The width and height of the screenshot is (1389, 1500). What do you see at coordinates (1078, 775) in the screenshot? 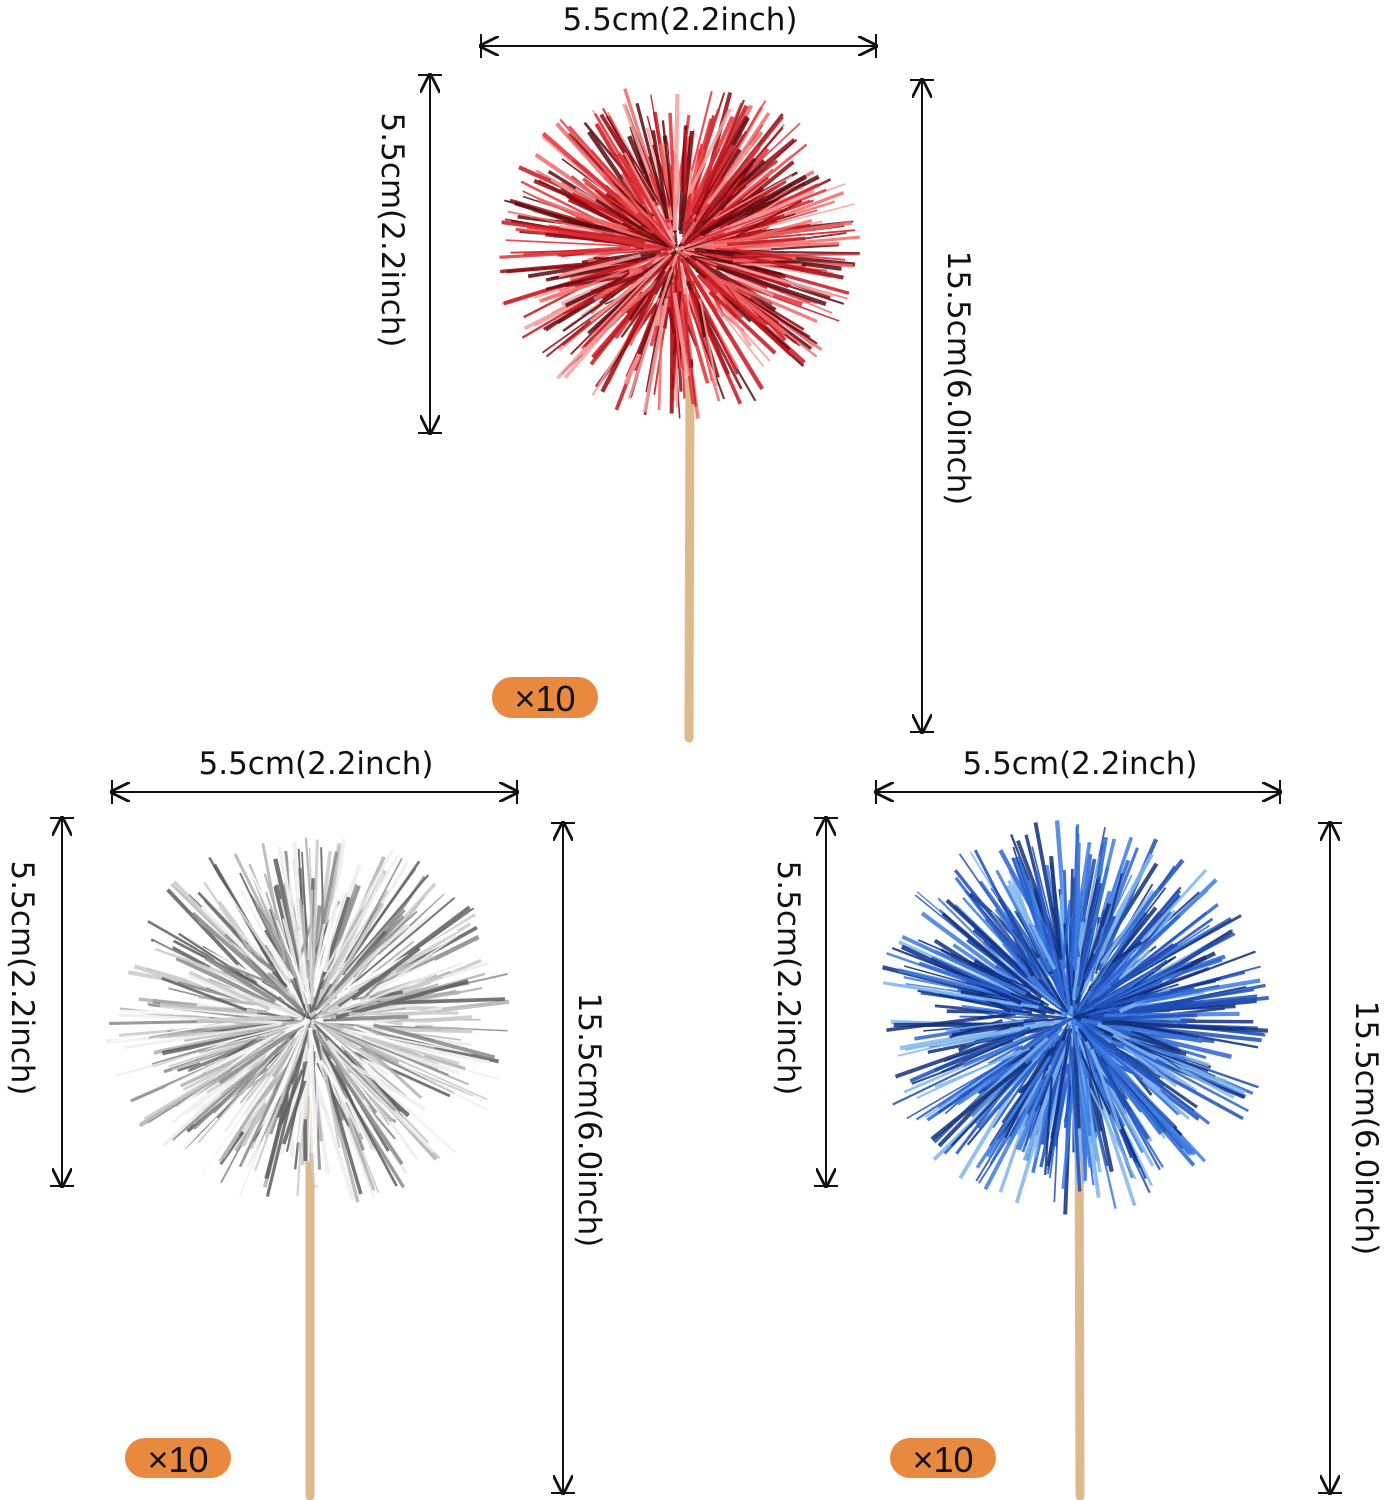
I see `blue-width-dimension: 5.5cm(2.2inch)` at bounding box center [1078, 775].